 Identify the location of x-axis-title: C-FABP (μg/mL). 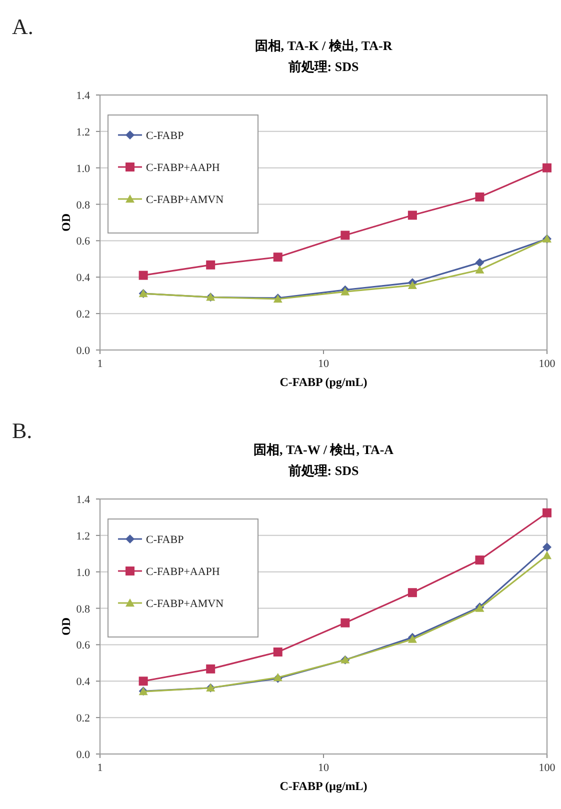
(324, 786).